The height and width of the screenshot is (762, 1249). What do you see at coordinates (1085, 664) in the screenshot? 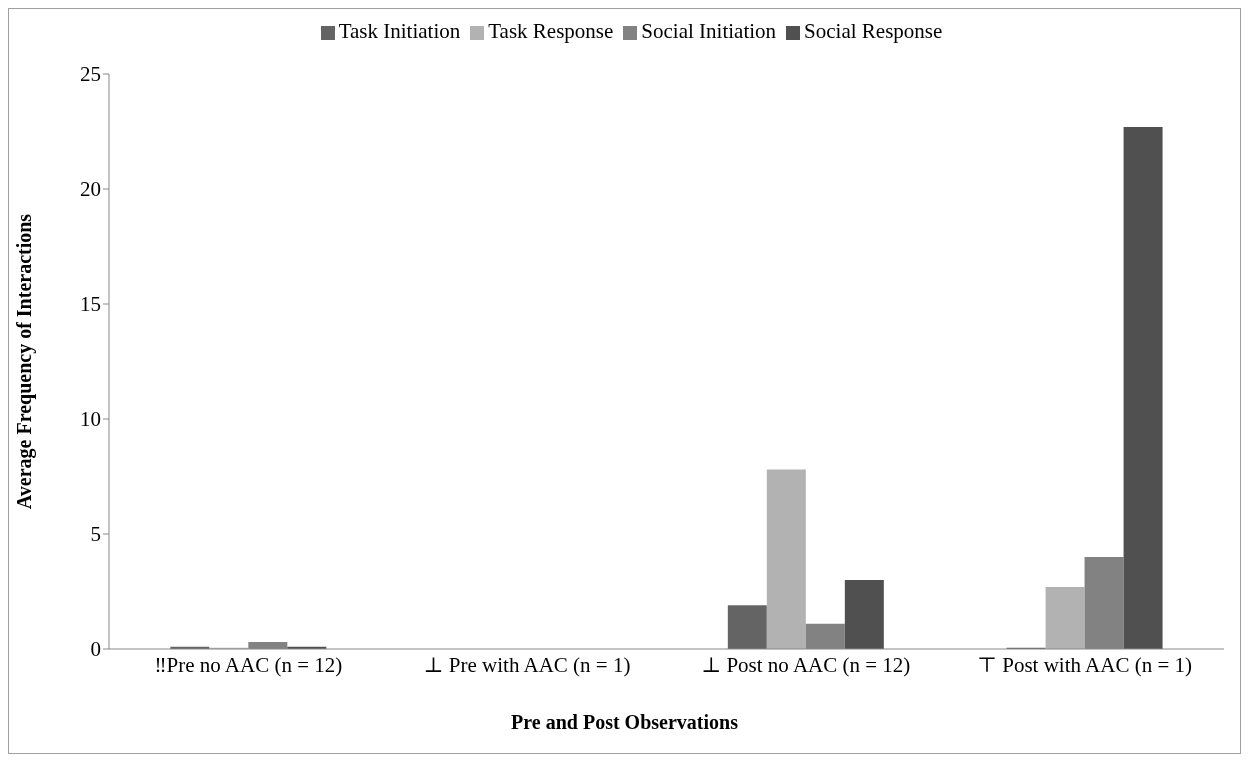
I see `x-tick-label: ⊤ Post with AAC (n = 1)` at bounding box center [1085, 664].